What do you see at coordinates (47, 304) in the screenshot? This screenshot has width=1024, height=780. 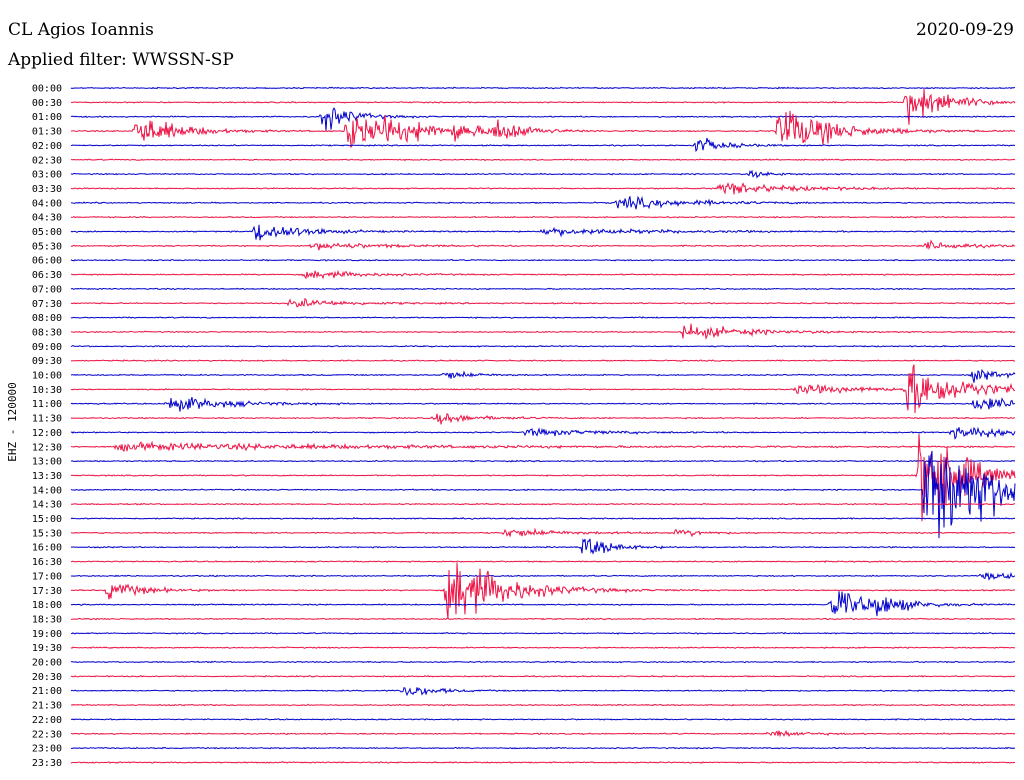 I see `time-label: 07:30` at bounding box center [47, 304].